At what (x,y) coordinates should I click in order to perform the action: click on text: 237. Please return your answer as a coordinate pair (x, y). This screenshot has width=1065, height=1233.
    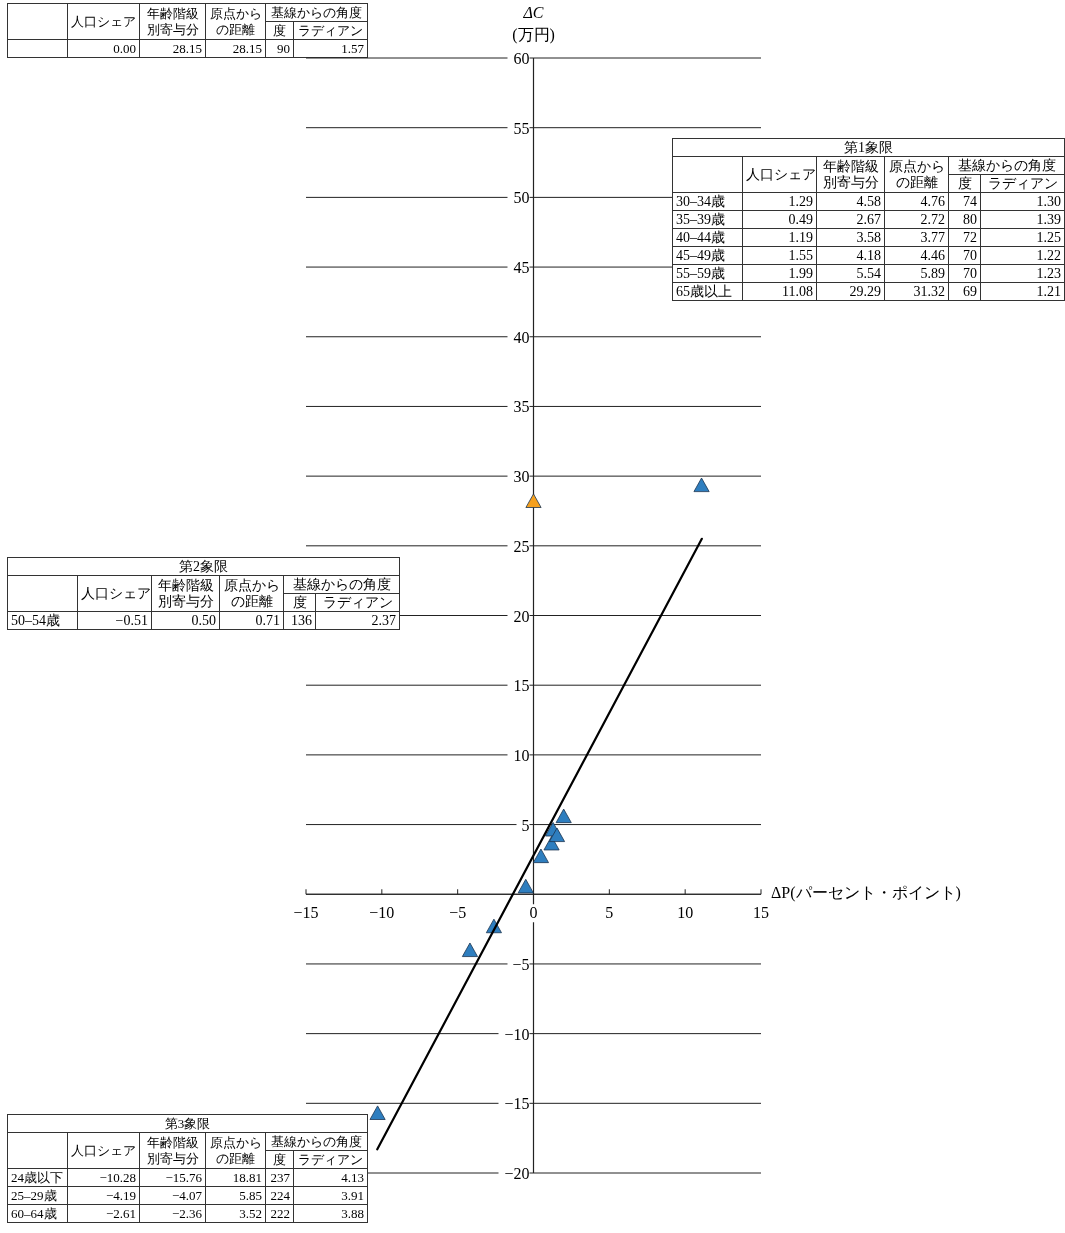
    Looking at the image, I should click on (280, 1177).